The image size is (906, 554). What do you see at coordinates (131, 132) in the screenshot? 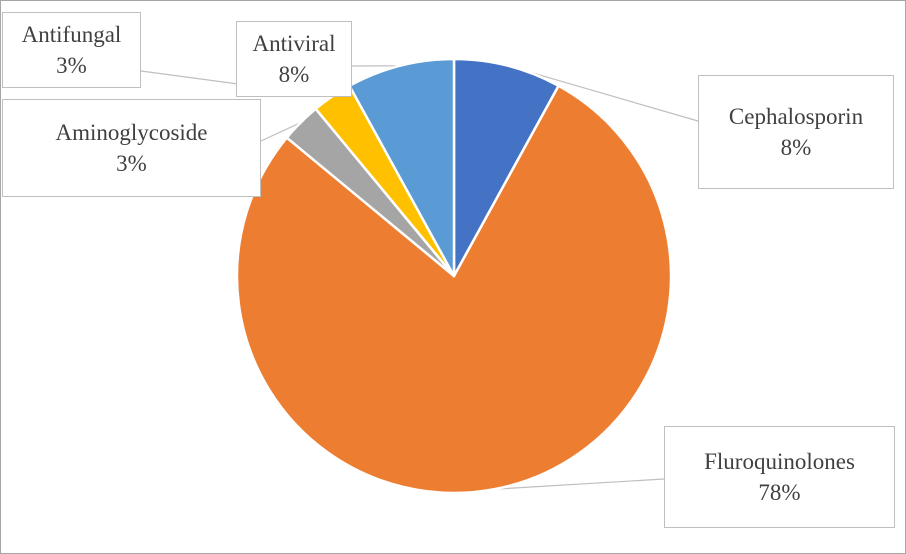
I see `label-aminoglycoside-name: Aminoglycoside` at bounding box center [131, 132].